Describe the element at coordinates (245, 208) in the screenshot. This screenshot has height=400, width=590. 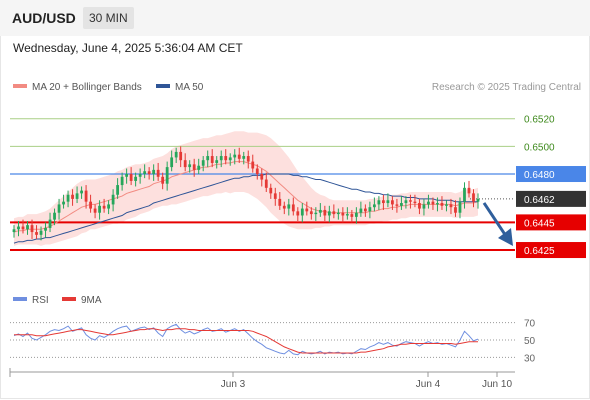
I see `ma50-line` at that location.